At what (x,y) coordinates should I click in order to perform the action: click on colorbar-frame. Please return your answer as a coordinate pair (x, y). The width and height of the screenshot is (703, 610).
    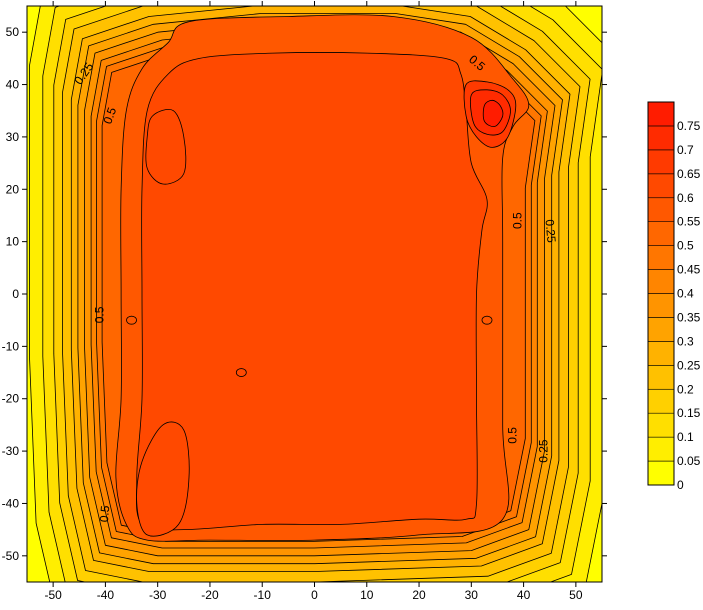
    Looking at the image, I should click on (661, 293).